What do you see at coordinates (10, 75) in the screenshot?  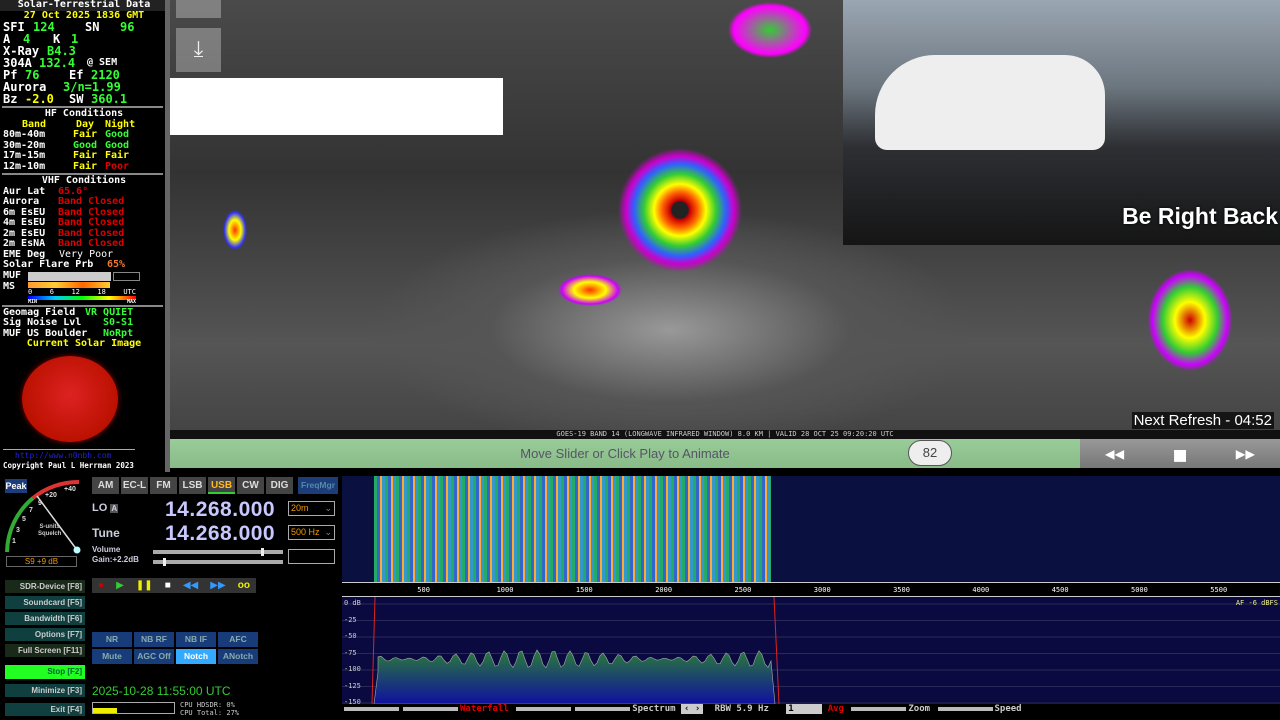 I see `label: Pf` at bounding box center [10, 75].